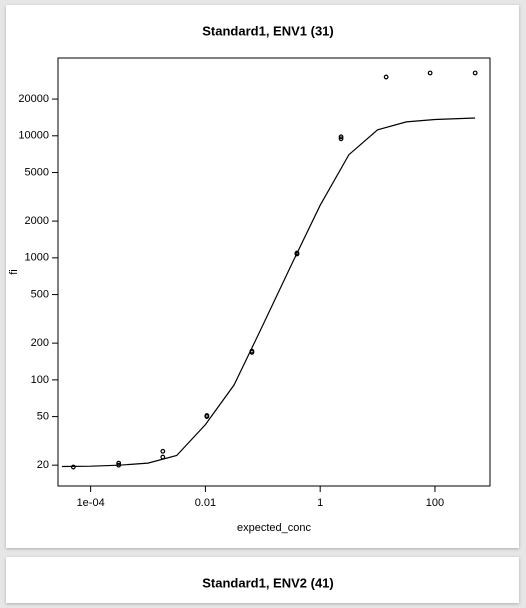  What do you see at coordinates (435, 503) in the screenshot?
I see `x-tick-label: 100` at bounding box center [435, 503].